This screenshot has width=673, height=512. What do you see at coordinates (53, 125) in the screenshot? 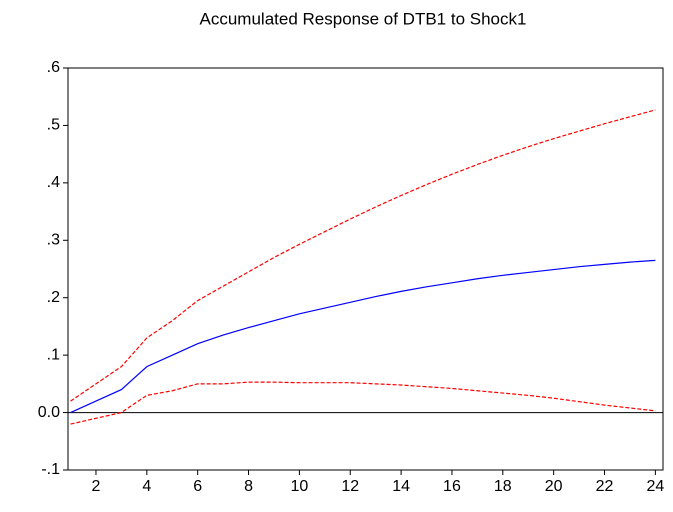
I see `y-tick-label: .5` at bounding box center [53, 125].